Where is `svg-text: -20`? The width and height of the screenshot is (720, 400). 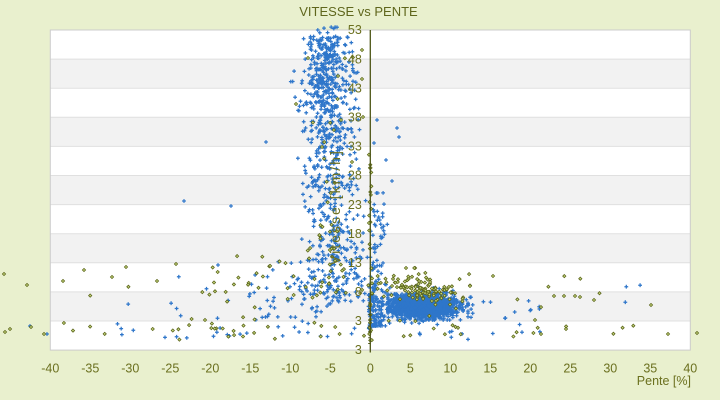
svg-text: -20 is located at coordinates (210, 369).